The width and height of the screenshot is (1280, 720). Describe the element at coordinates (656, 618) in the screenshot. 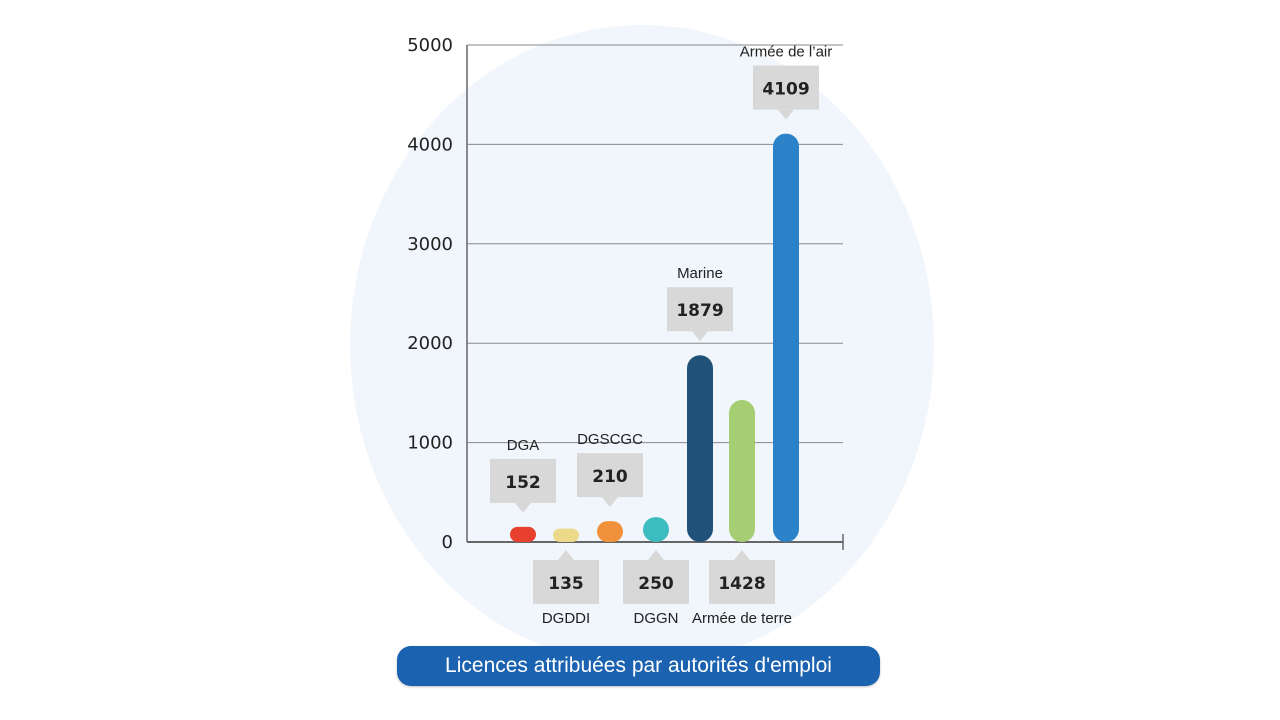

I see `category-label: DGGN` at that location.